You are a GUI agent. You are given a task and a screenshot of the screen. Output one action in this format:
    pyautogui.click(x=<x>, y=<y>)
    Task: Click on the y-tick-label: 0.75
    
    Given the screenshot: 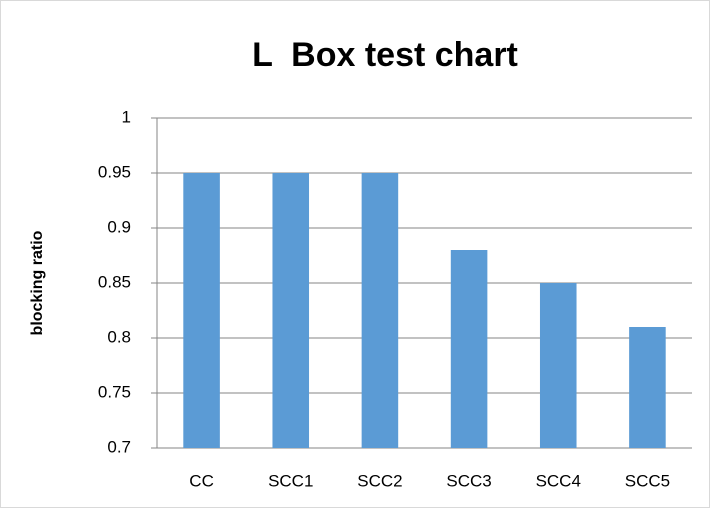 What is the action you would take?
    pyautogui.click(x=114, y=391)
    